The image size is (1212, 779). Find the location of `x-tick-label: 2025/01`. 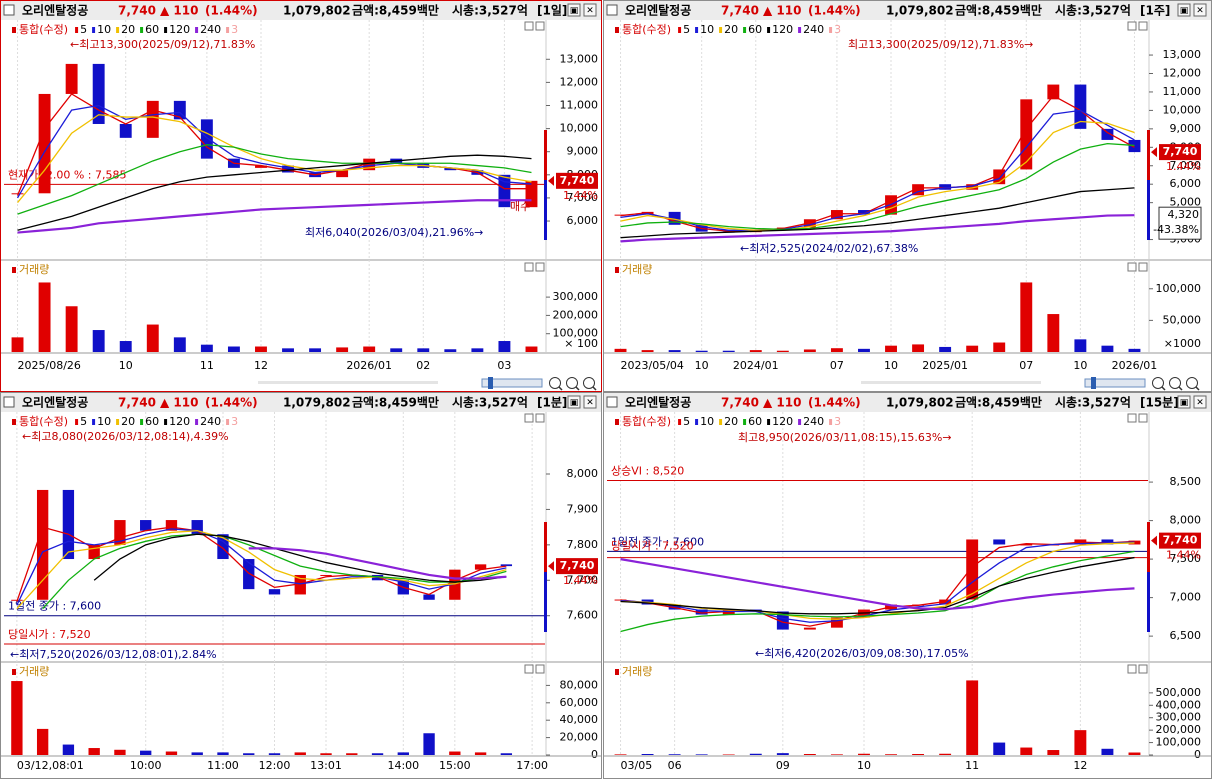

x-tick-label: 2025/01 is located at coordinates (945, 365).